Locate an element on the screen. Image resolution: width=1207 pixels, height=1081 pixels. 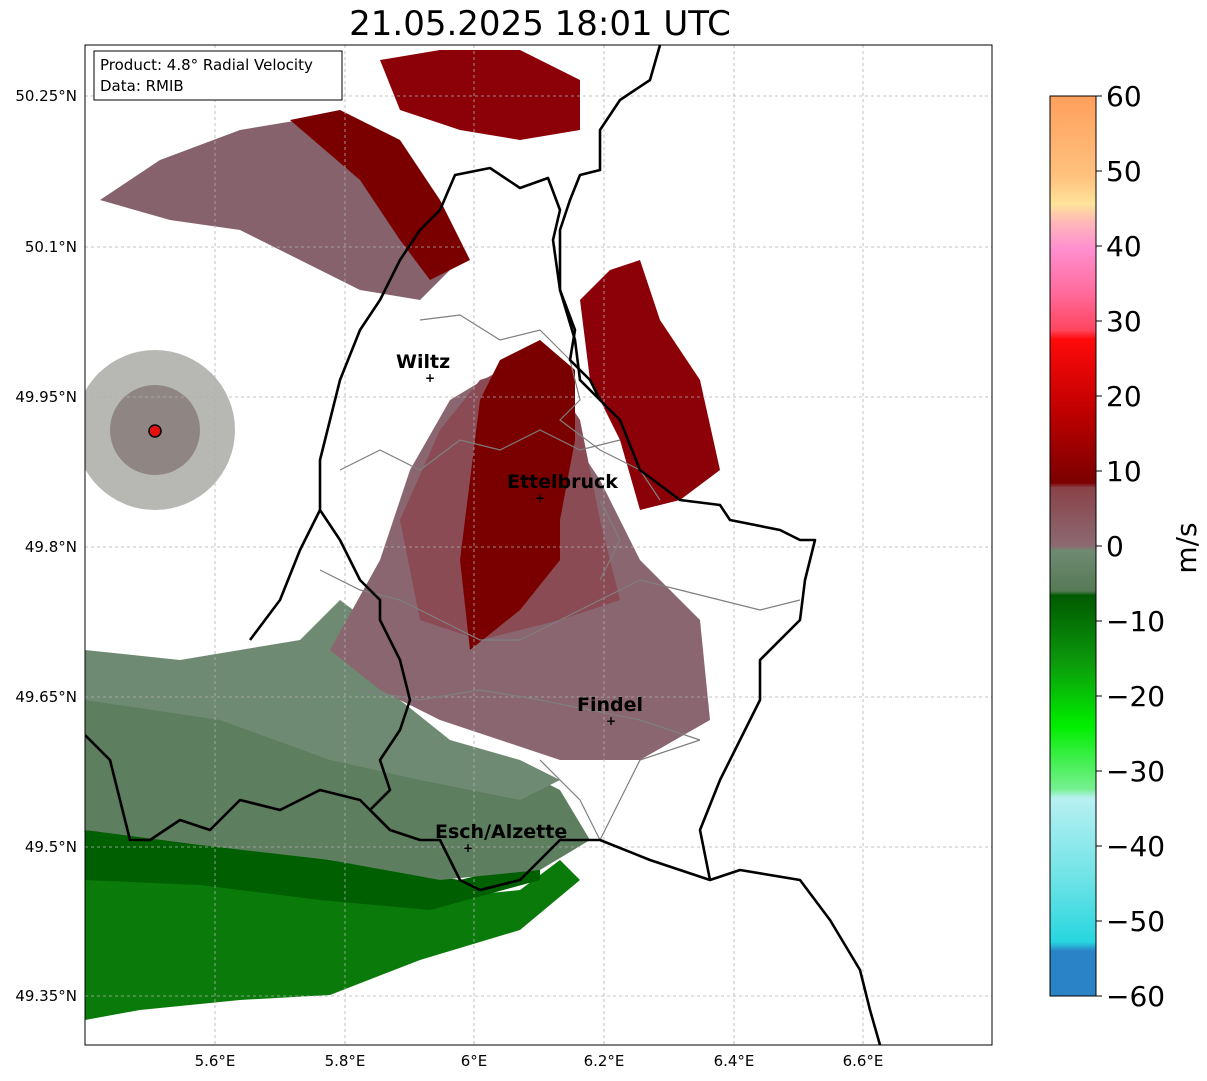
colorbar-tick-label: −50 is located at coordinates (1135, 921).